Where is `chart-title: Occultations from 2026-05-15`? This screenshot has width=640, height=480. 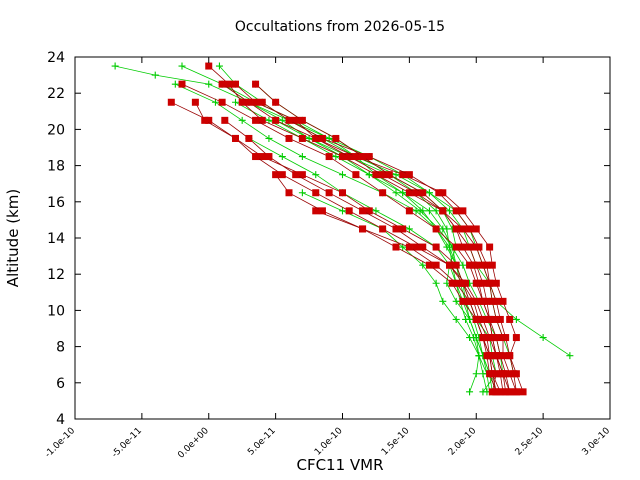 chart-title: Occultations from 2026-05-15 is located at coordinates (340, 27).